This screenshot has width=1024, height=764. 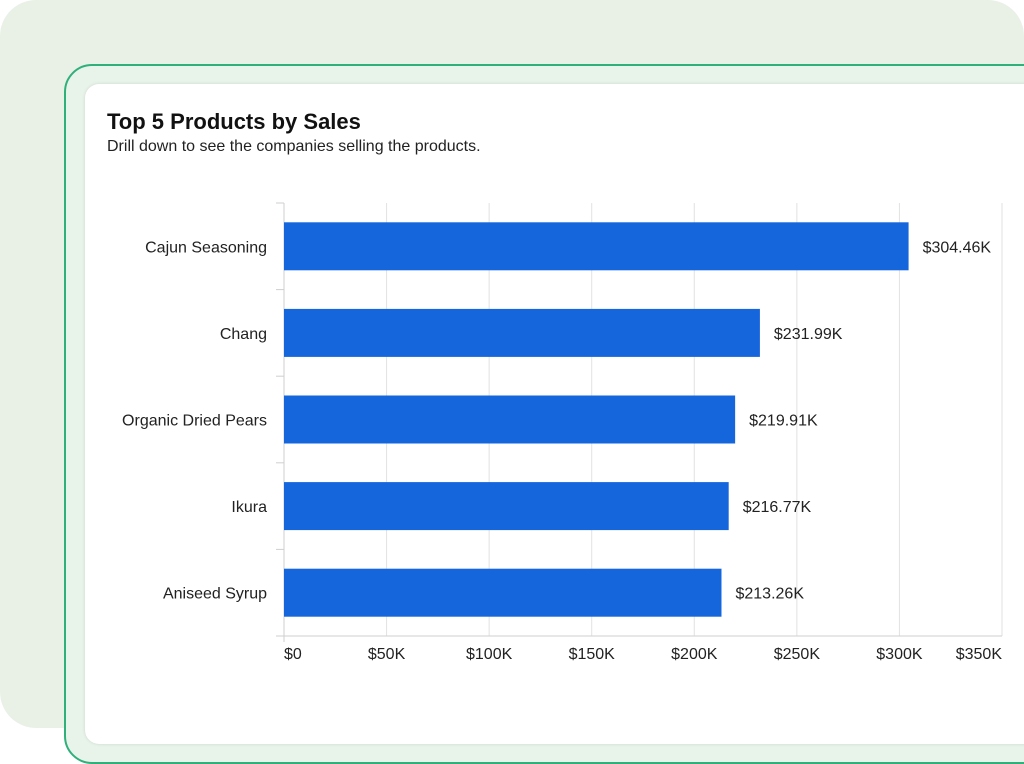 I want to click on value-label: $304.46K, so click(x=957, y=247).